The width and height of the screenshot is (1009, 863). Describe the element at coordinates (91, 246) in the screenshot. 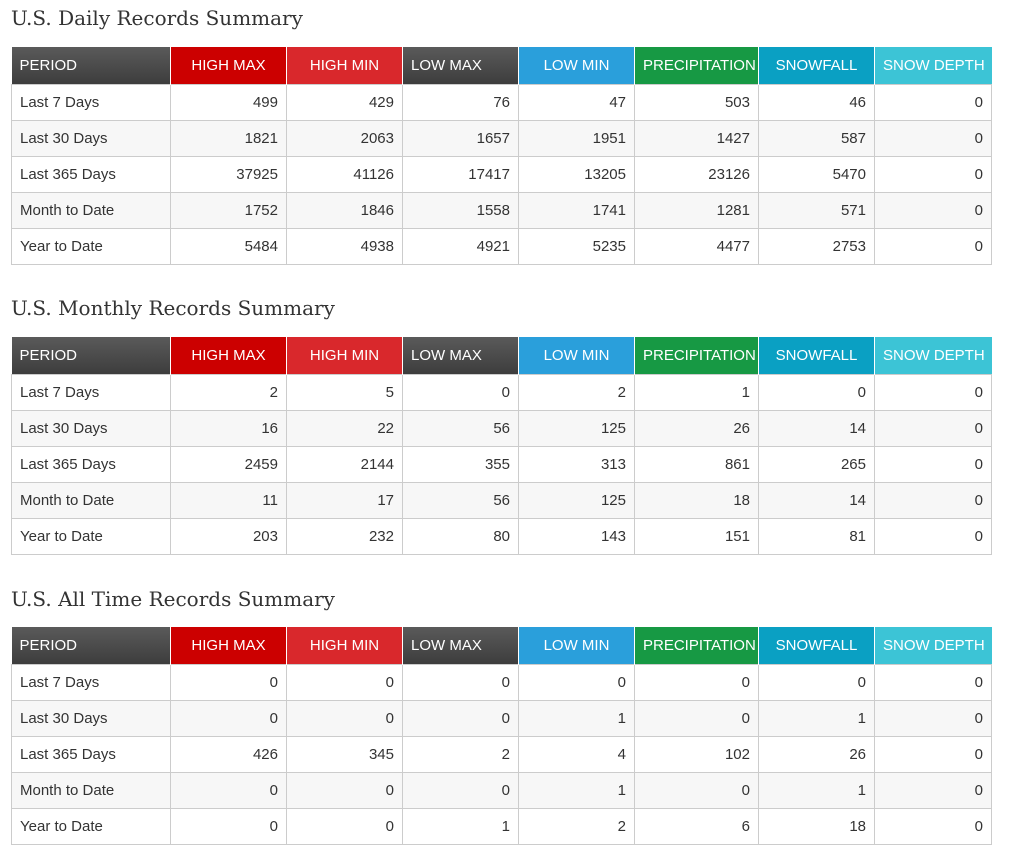

I see `period-cell: Year to Date` at that location.